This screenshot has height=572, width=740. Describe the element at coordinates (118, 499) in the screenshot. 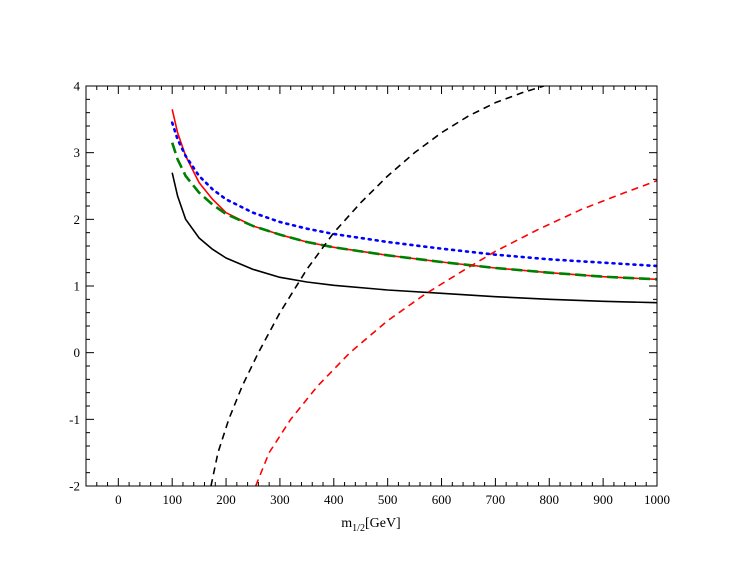

I see `x-tick-label: 0` at that location.